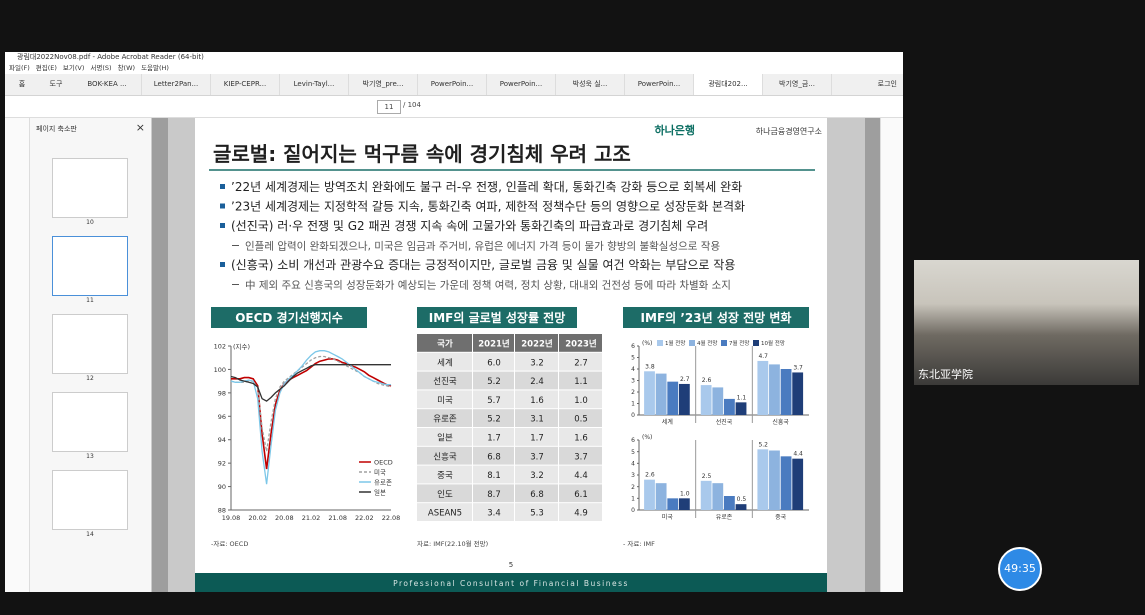 The image size is (1145, 615). Describe the element at coordinates (756, 343) in the screenshot. I see `legend-swatch` at that location.